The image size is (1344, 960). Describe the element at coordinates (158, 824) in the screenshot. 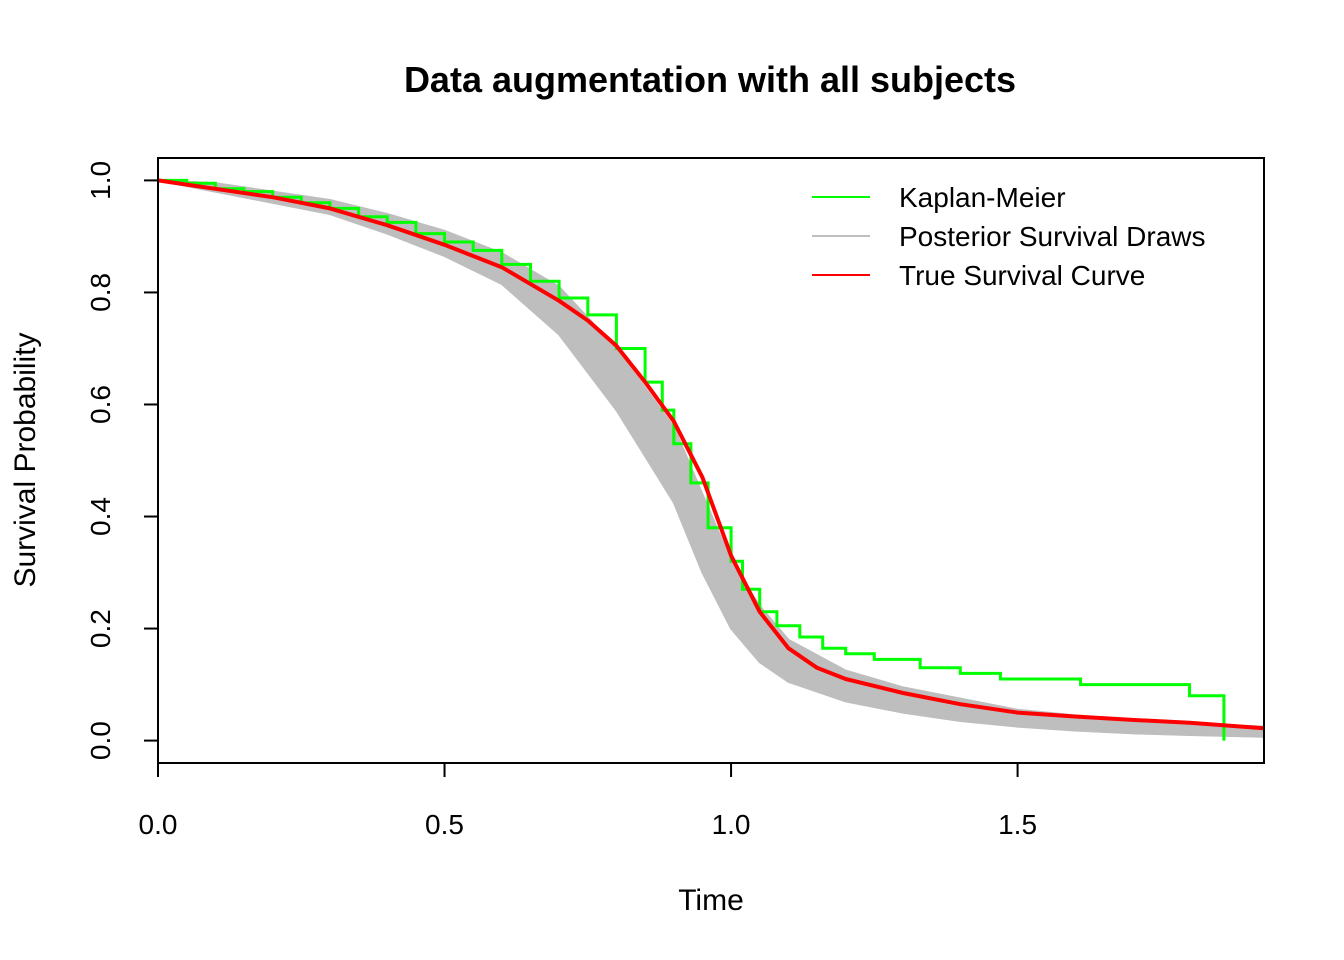

I see `x-tick-label: 0.0` at that location.